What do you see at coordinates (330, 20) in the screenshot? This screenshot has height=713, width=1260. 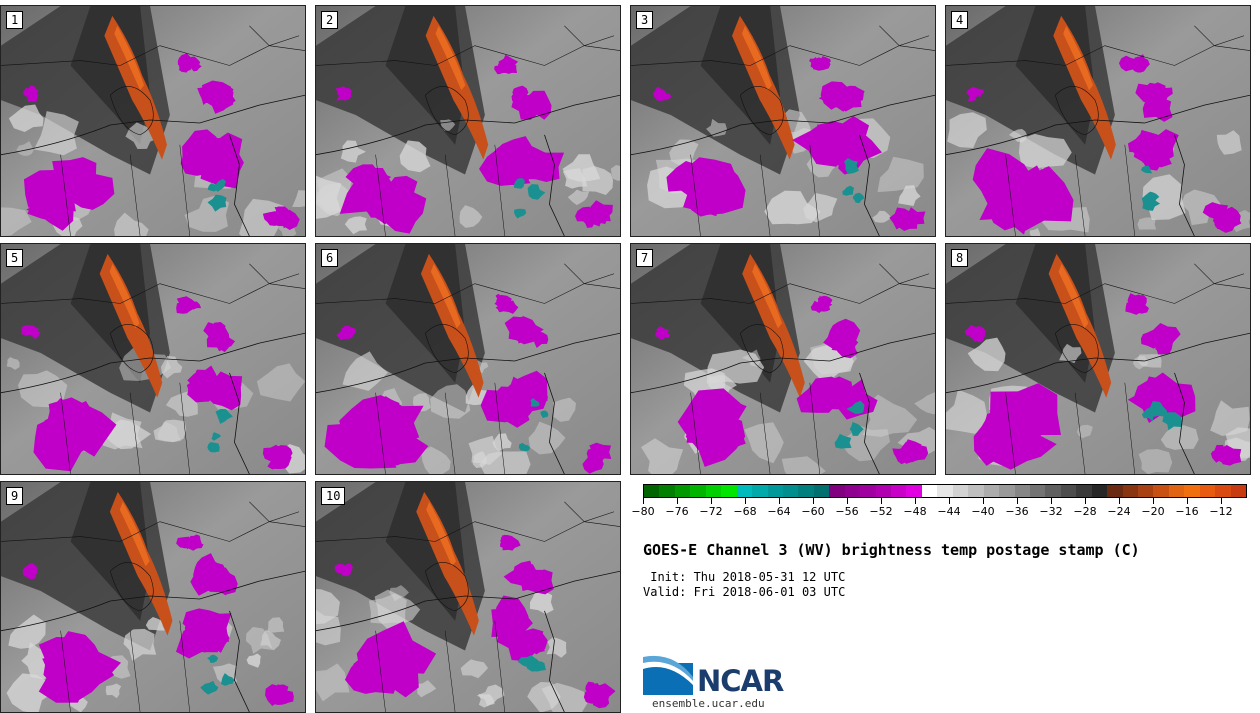 I see `panel-number: 2` at bounding box center [330, 20].